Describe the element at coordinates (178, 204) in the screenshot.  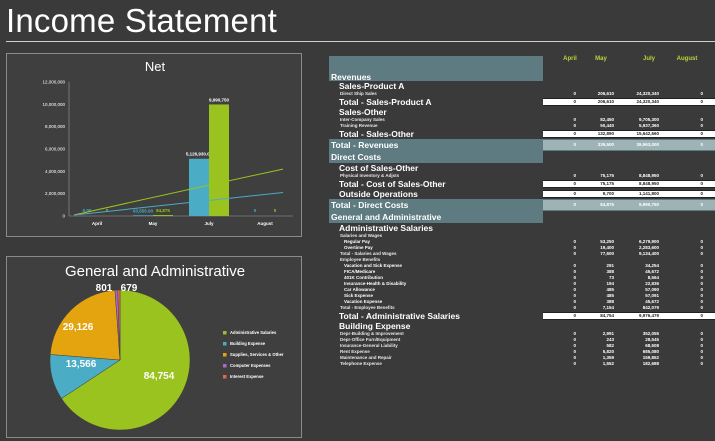
I see `trend-line-net` at that location.